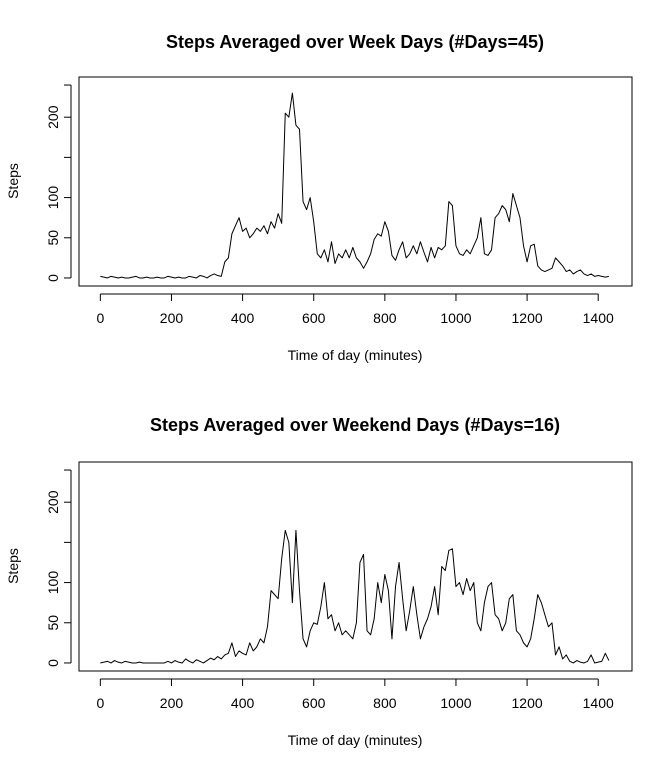 The width and height of the screenshot is (672, 768). Describe the element at coordinates (355, 596) in the screenshot. I see `steps-series-line` at that location.